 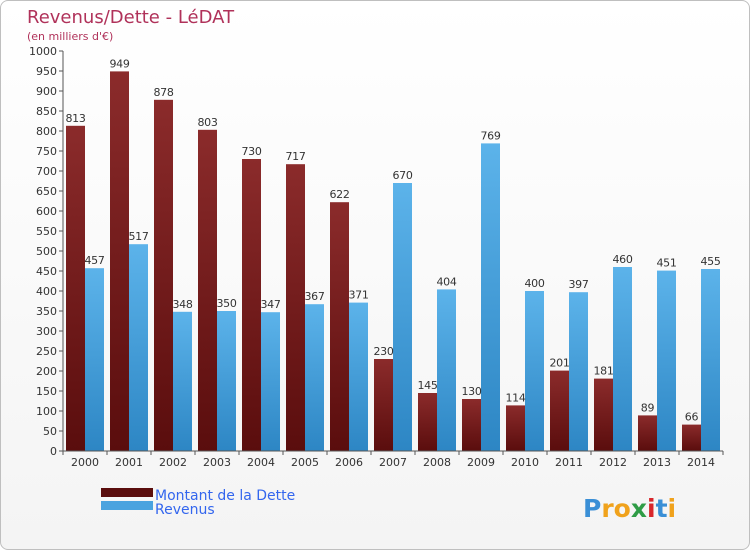 I want to click on y-tick-label: 200, so click(x=46, y=371).